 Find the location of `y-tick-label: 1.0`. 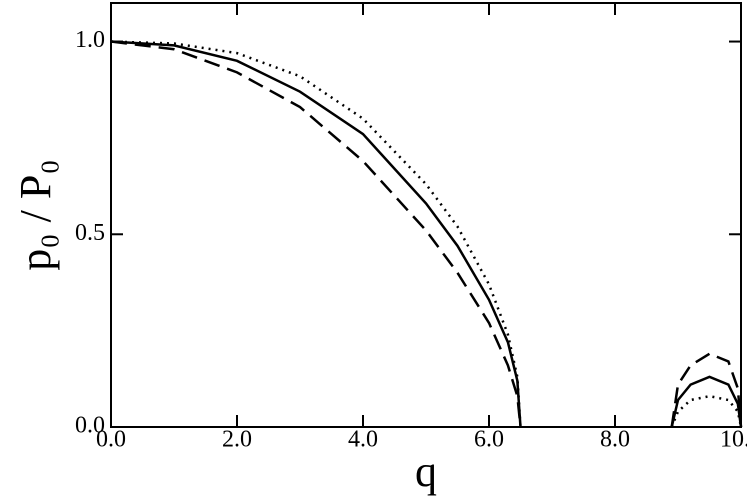

y-tick-label: 1.0 is located at coordinates (90, 40).